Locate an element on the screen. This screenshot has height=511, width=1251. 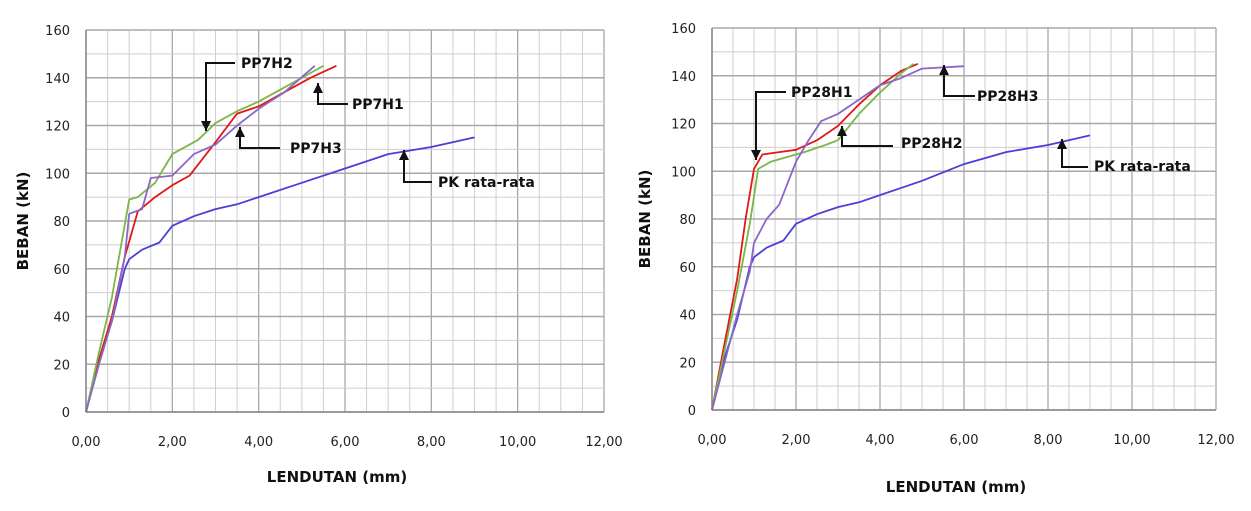
annotation-label: PP7H3 is located at coordinates (316, 149).